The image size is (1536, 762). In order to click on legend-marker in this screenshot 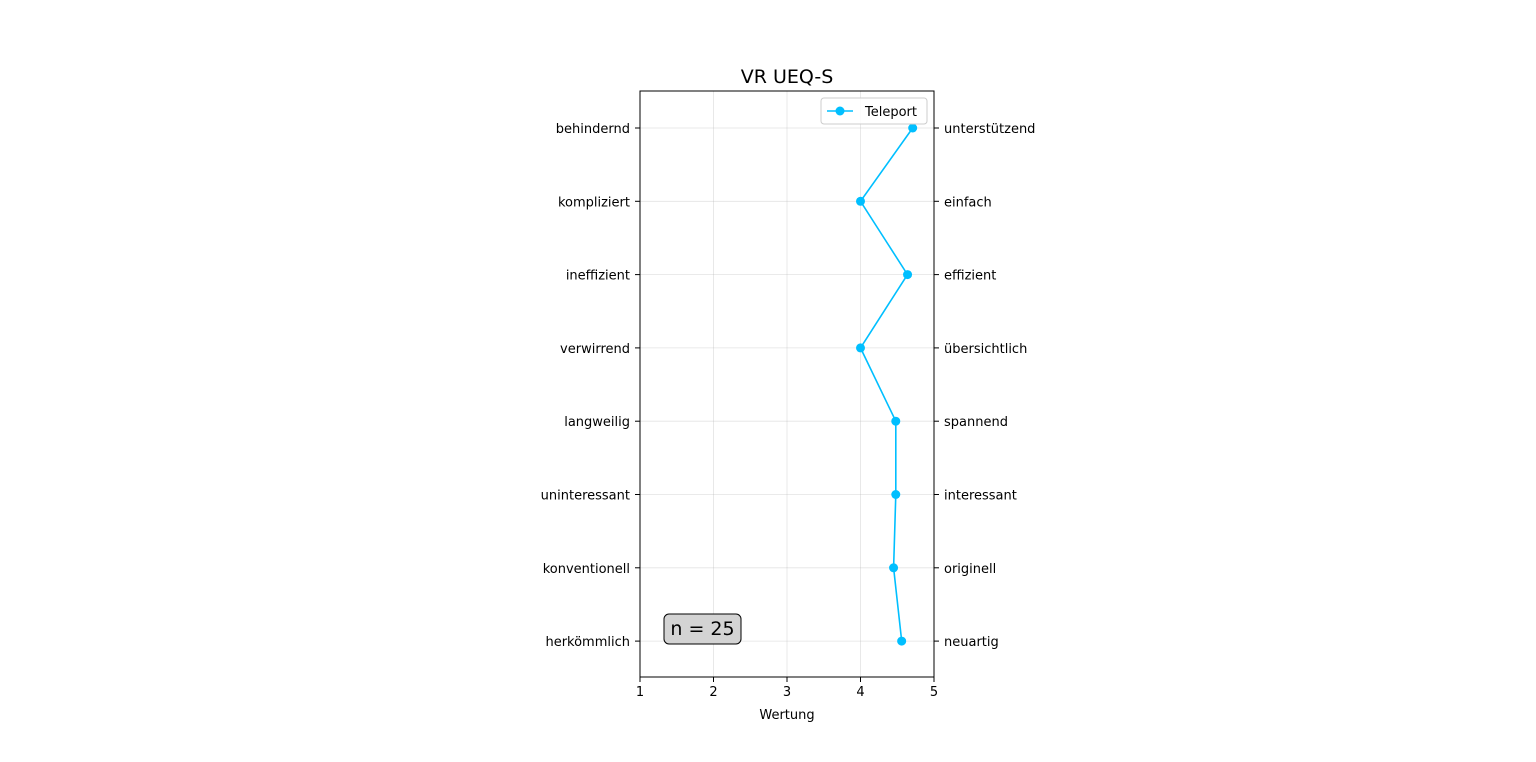, I will do `click(840, 111)`.